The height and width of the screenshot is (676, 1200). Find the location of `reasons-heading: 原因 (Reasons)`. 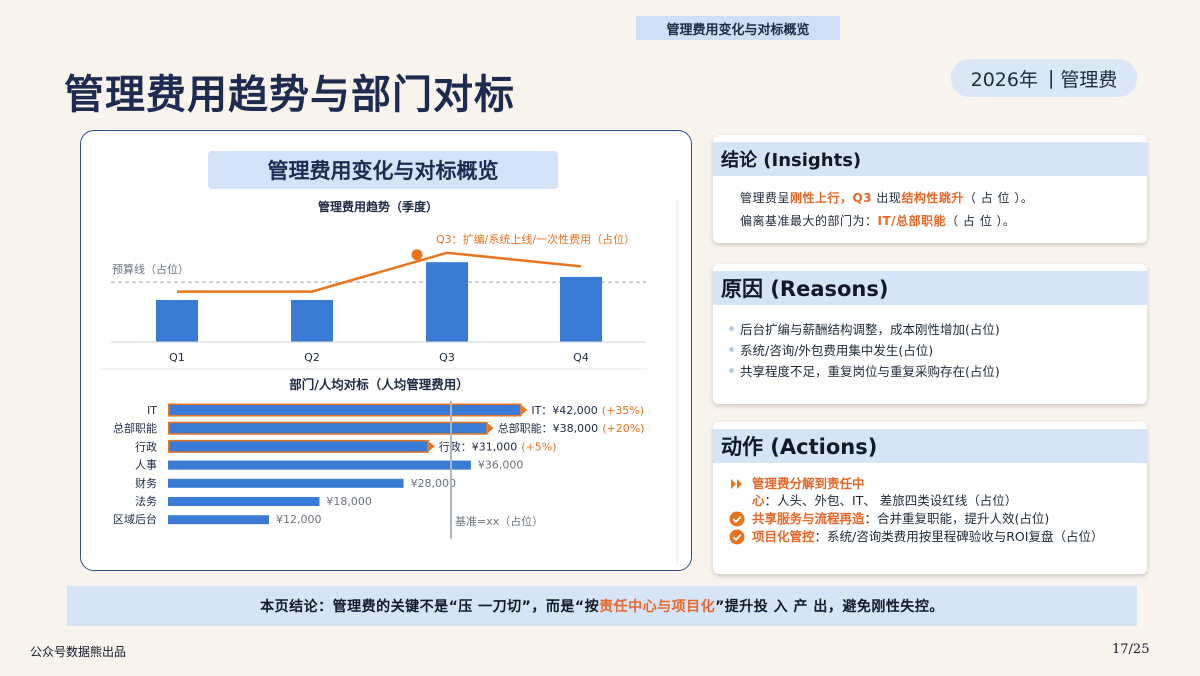

reasons-heading: 原因 (Reasons) is located at coordinates (930, 288).